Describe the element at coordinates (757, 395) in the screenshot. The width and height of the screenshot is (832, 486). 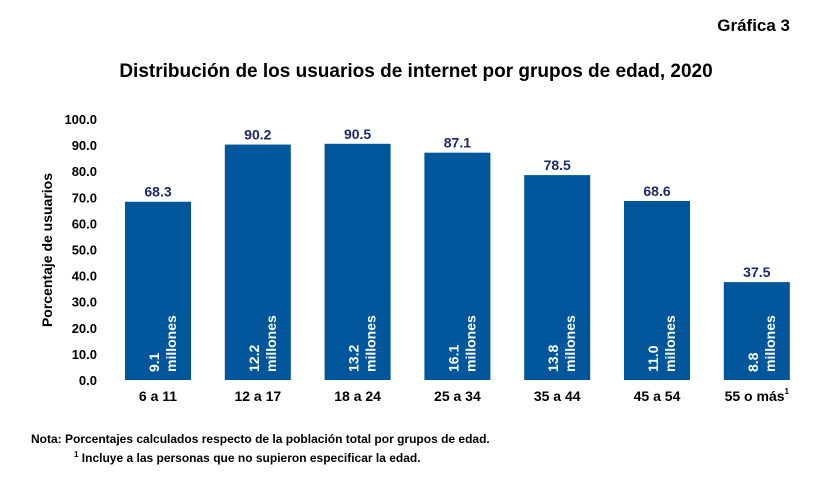
I see `category-label: 55 o más1` at that location.